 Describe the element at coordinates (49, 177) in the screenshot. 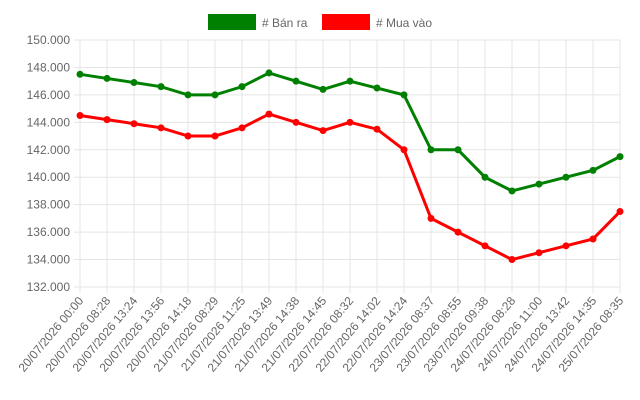

I see `y-tick-label: 140.000` at that location.